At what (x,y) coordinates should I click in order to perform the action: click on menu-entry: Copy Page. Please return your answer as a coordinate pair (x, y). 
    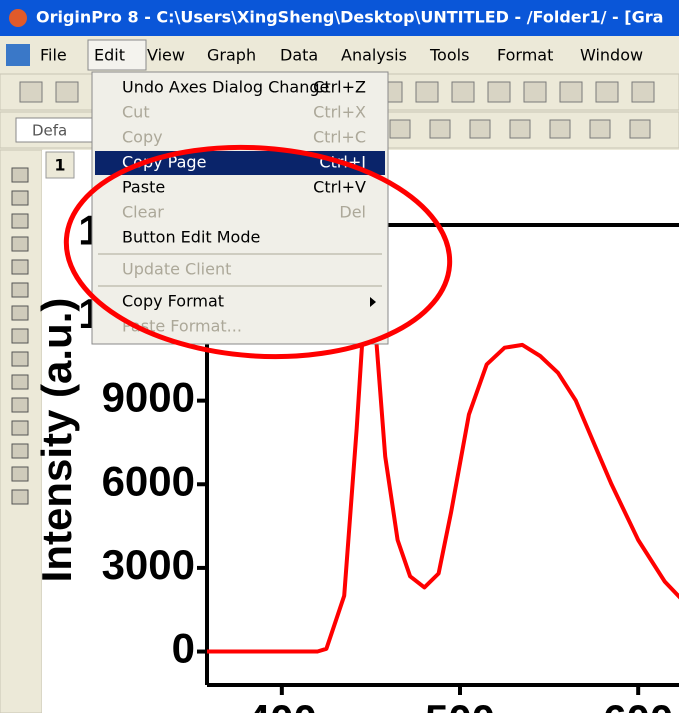
    Looking at the image, I should click on (164, 162).